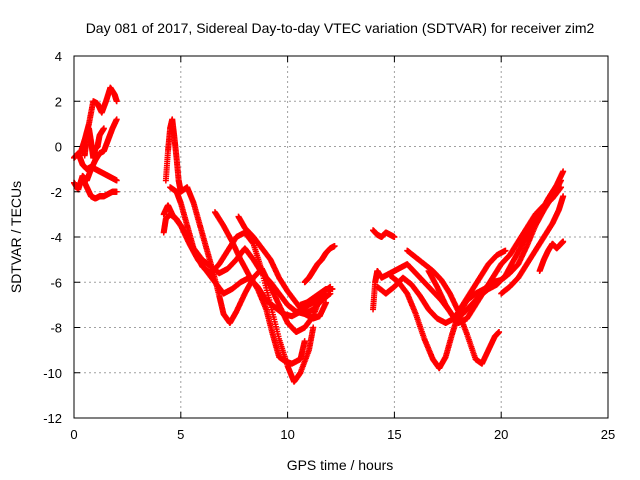 The width and height of the screenshot is (640, 480). What do you see at coordinates (56, 192) in the screenshot?
I see `y-tick-label: -2` at bounding box center [56, 192].